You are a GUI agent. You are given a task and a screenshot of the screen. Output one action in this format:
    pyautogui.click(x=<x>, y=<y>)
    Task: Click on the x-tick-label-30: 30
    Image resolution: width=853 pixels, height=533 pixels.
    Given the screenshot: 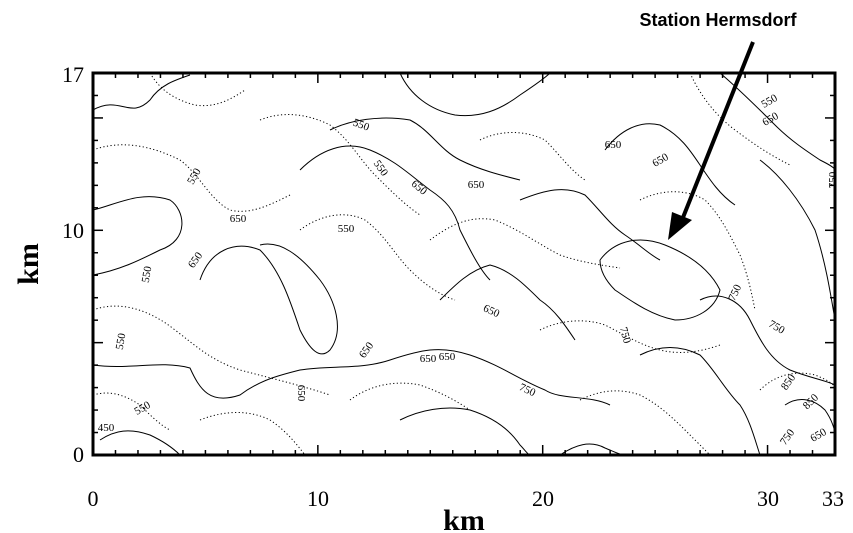 What is the action you would take?
    pyautogui.click(x=768, y=498)
    